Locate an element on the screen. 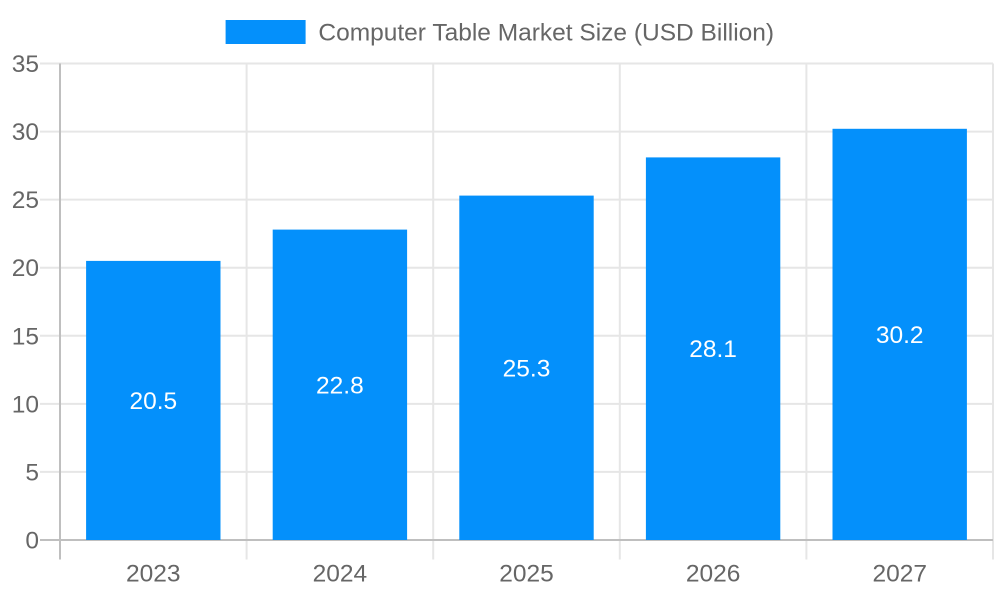  svg-text: 2025 is located at coordinates (526, 574).